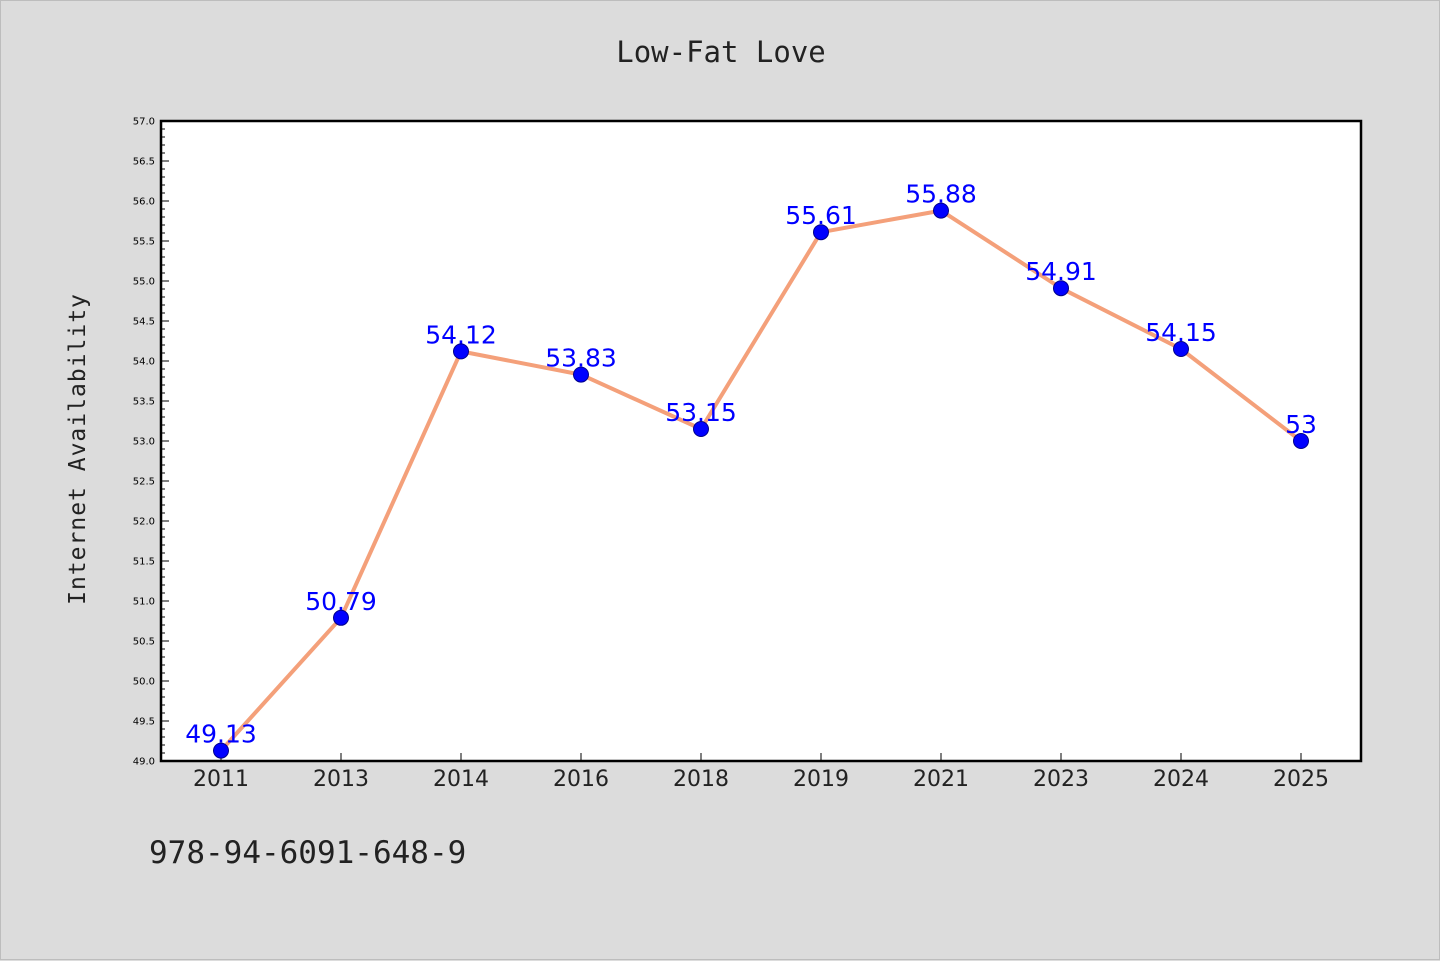 This screenshot has width=1440, height=961. I want to click on x-tick-label: 2016, so click(581, 779).